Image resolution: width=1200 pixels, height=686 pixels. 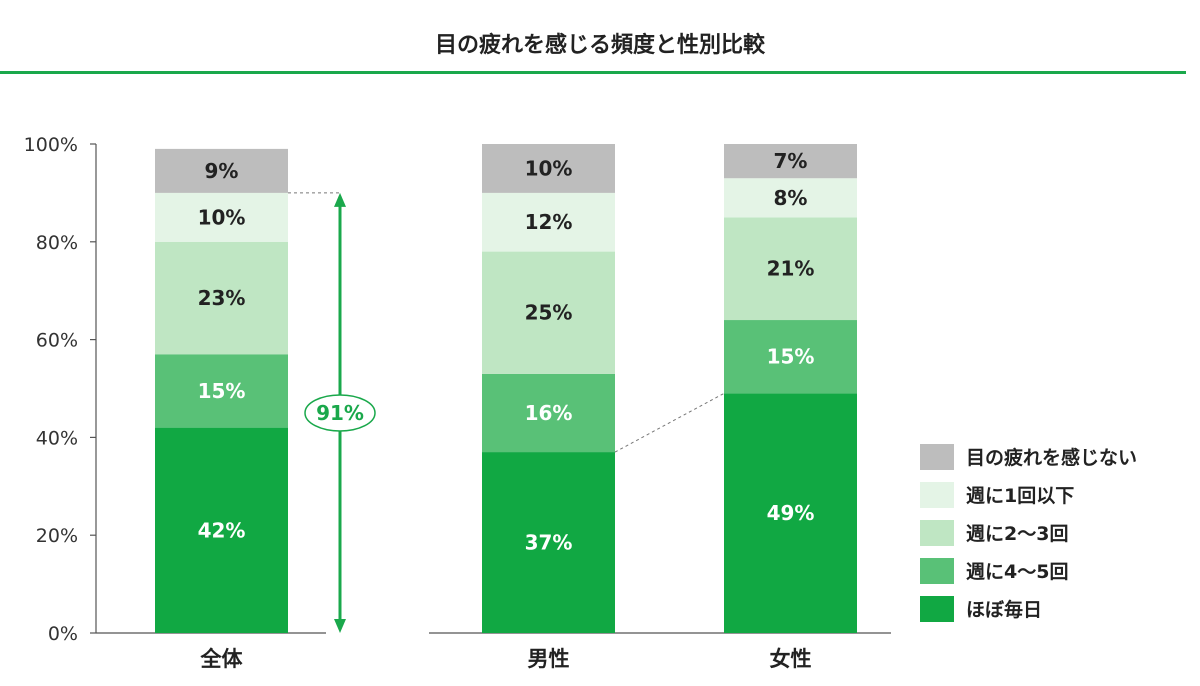 I want to click on annotation: 91%, so click(x=332, y=412).